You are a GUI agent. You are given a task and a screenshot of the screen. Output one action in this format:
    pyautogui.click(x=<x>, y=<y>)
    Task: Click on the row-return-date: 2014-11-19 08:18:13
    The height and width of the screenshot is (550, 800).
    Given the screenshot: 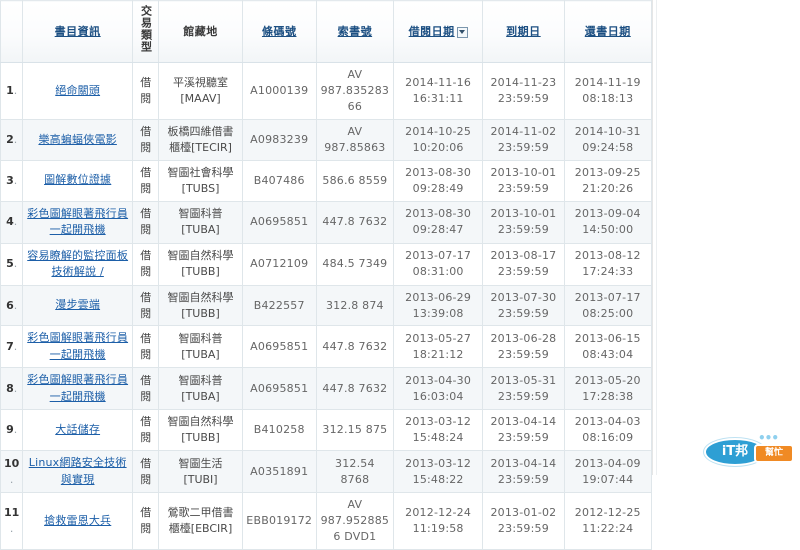 What is the action you would take?
    pyautogui.click(x=608, y=91)
    